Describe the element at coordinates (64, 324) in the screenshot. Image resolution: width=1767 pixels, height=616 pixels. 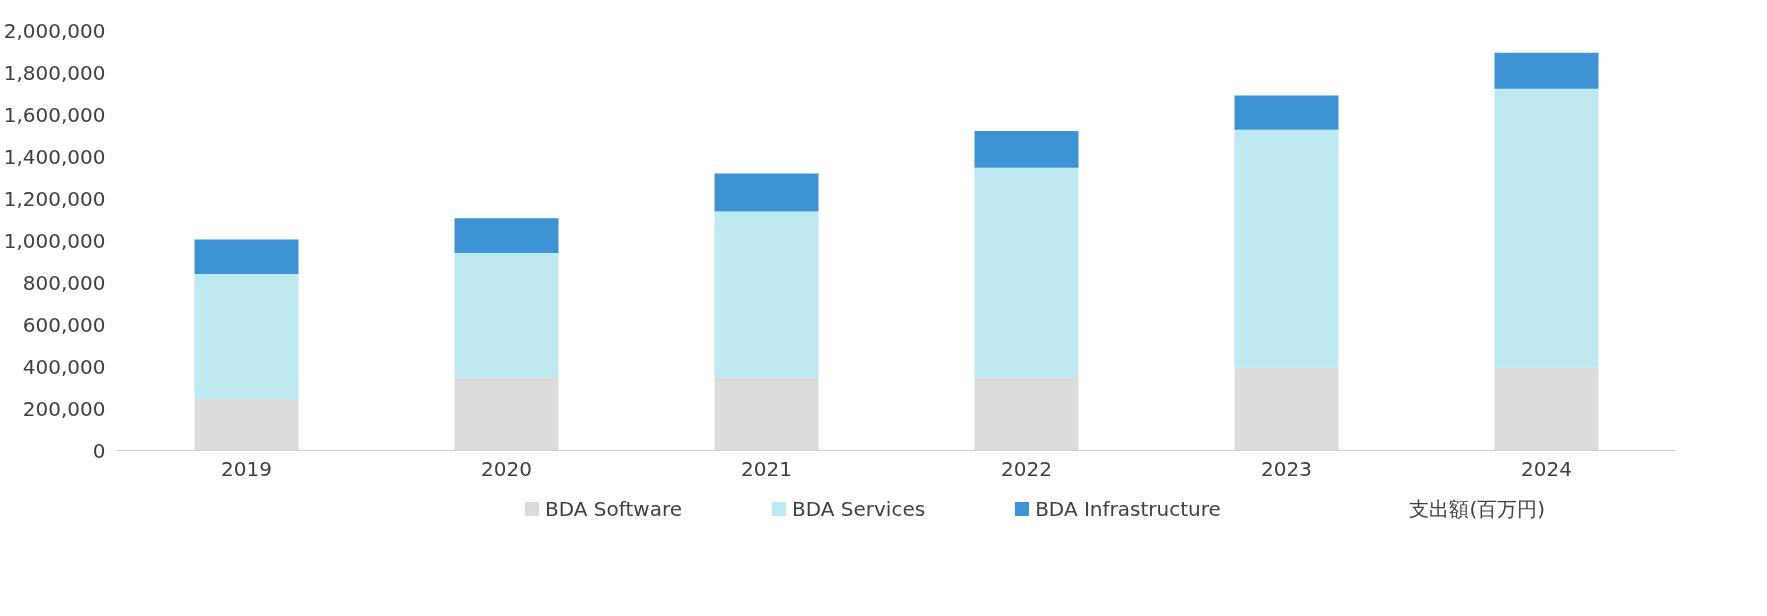
I see `y-tick-label: 600,000` at that location.